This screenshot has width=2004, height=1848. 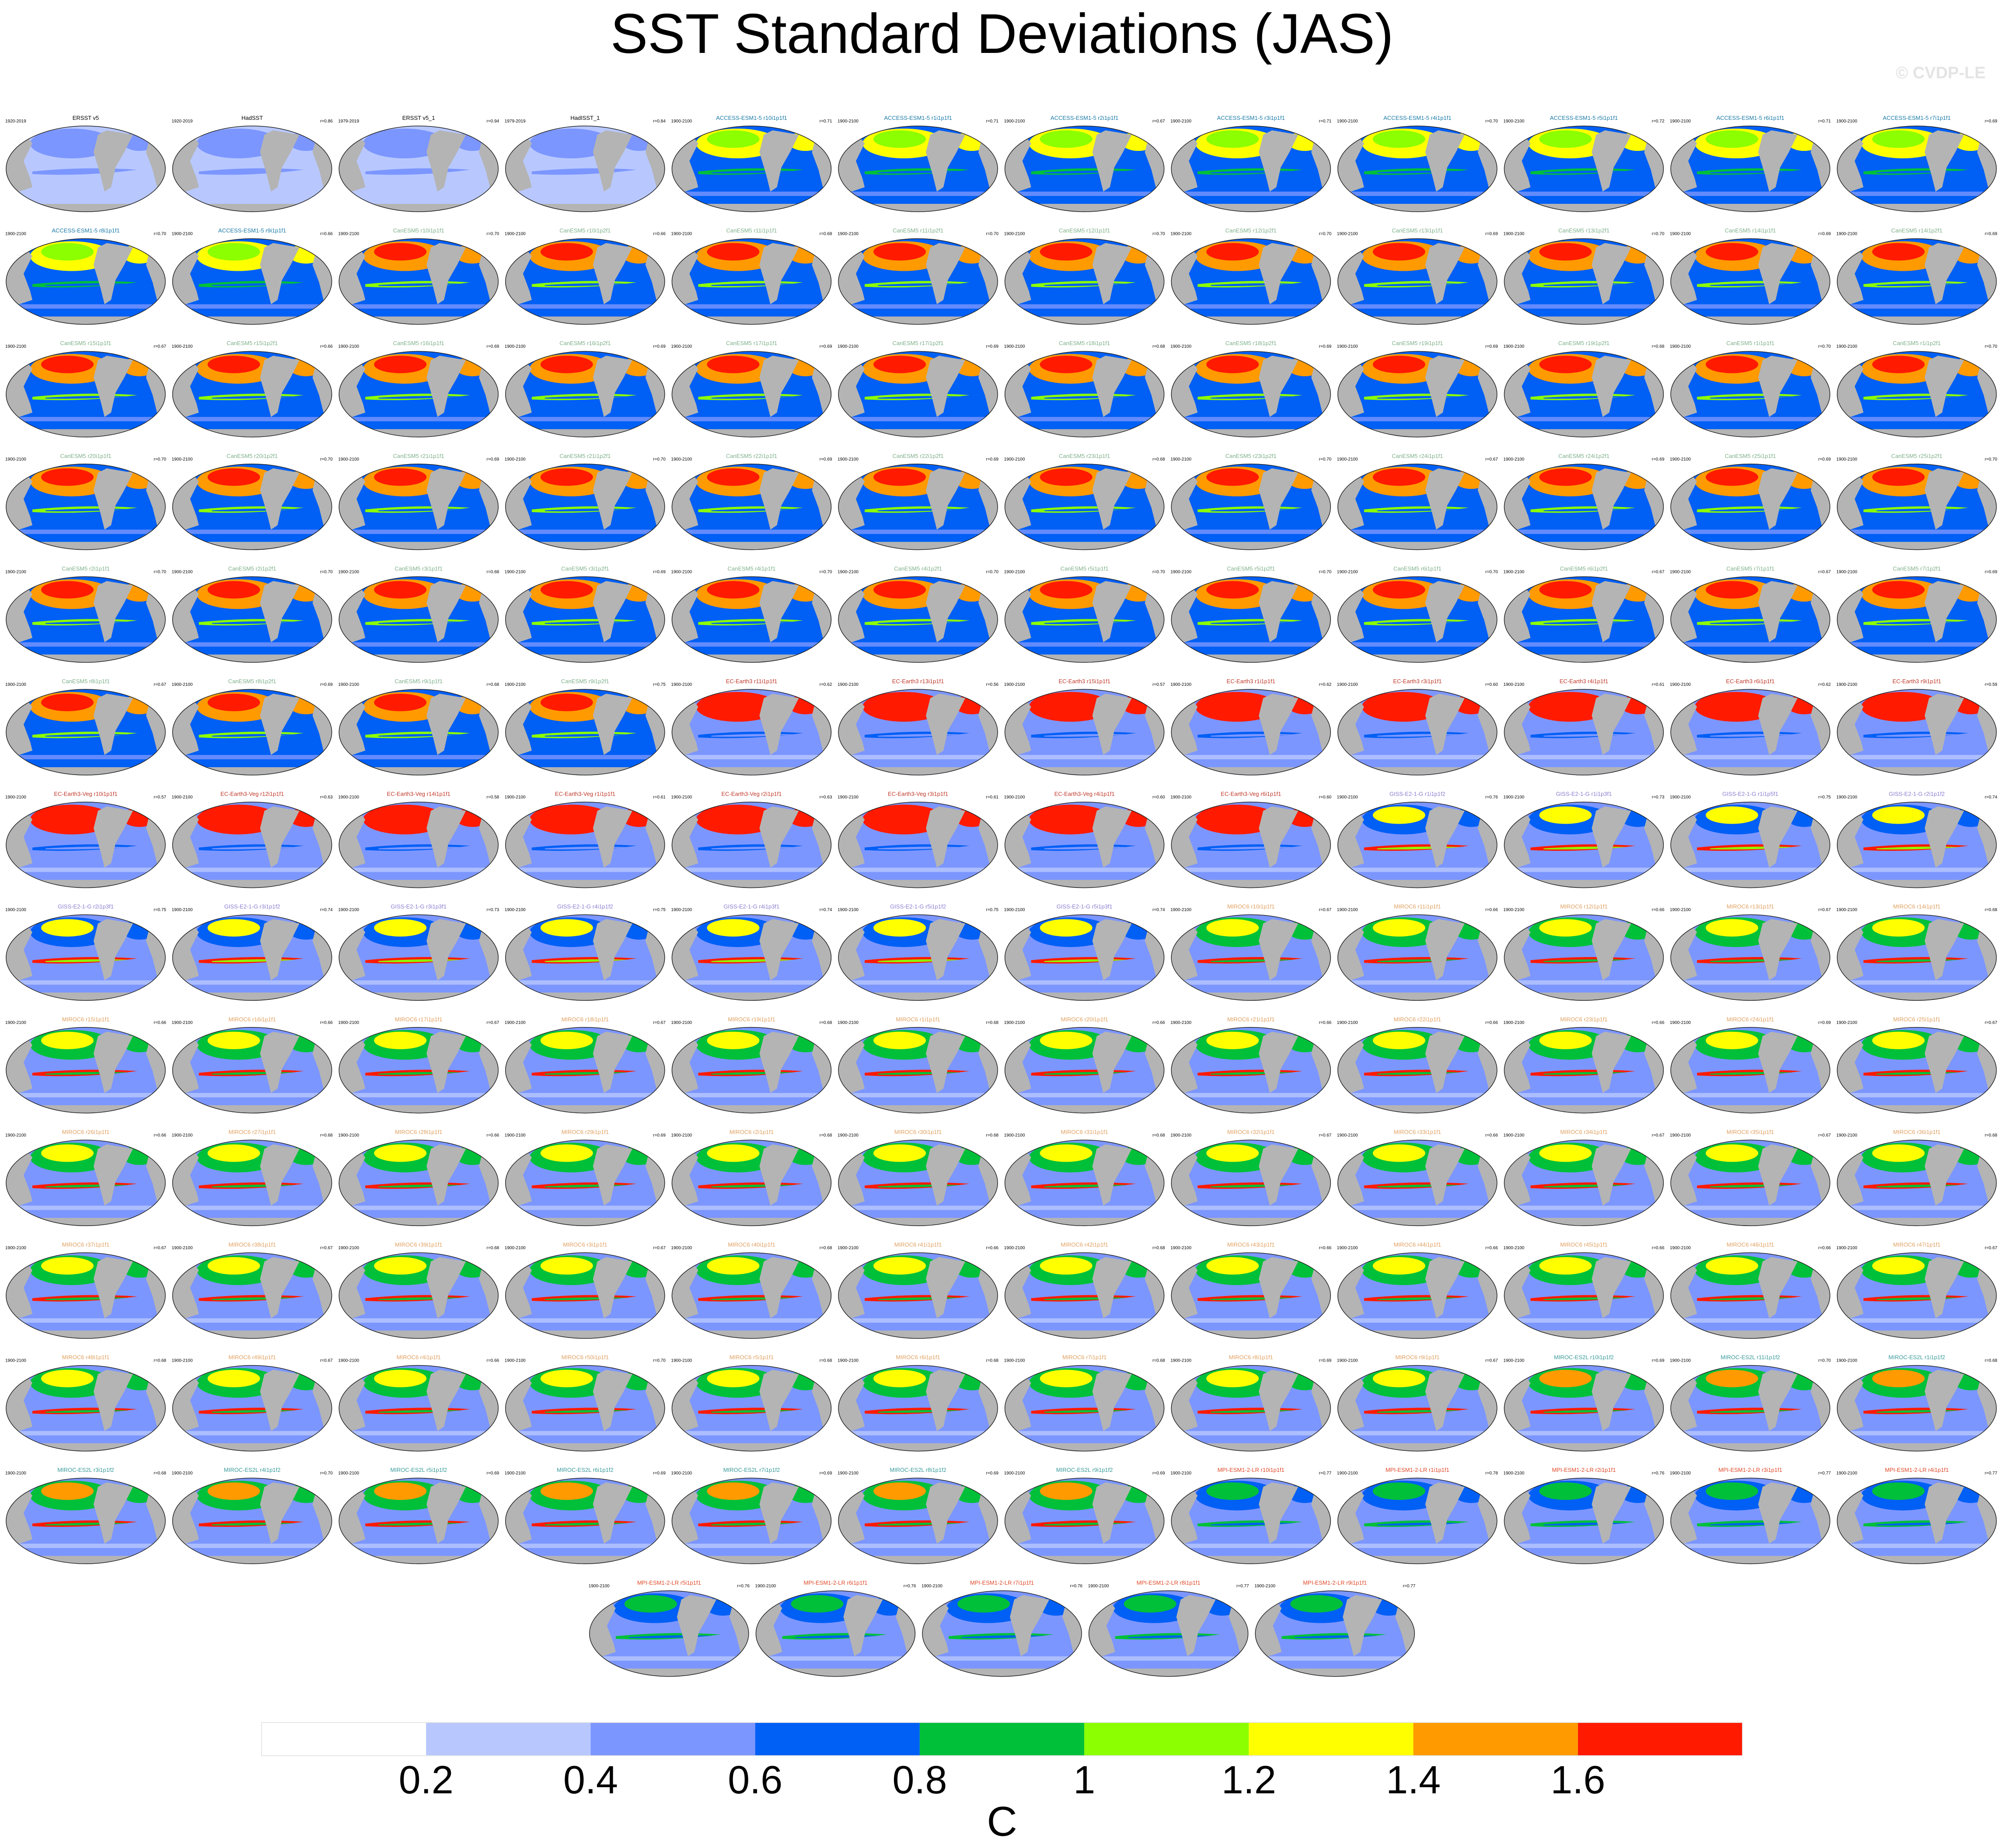 I want to click on panel-name: CanESM5 r20i1p2f1, so click(x=252, y=456).